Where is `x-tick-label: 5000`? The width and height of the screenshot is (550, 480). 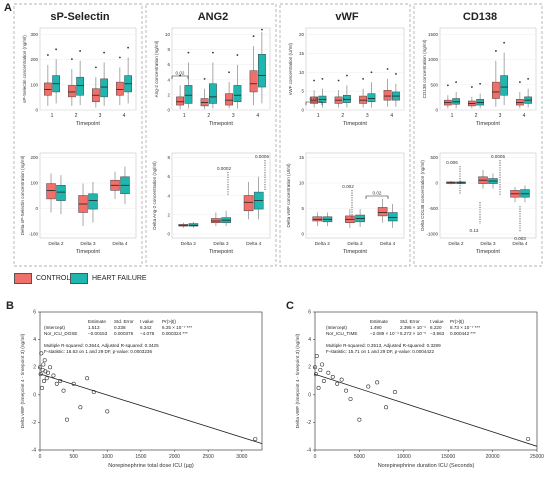
x-tick-label: 5000 is located at coordinates (359, 457).